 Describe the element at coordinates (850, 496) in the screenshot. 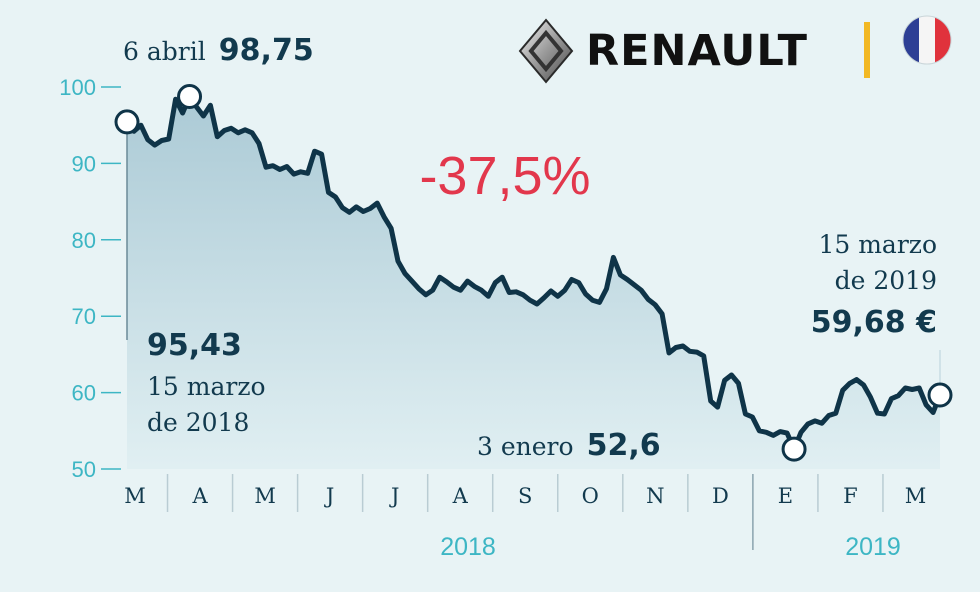

I see `month-label: F` at that location.